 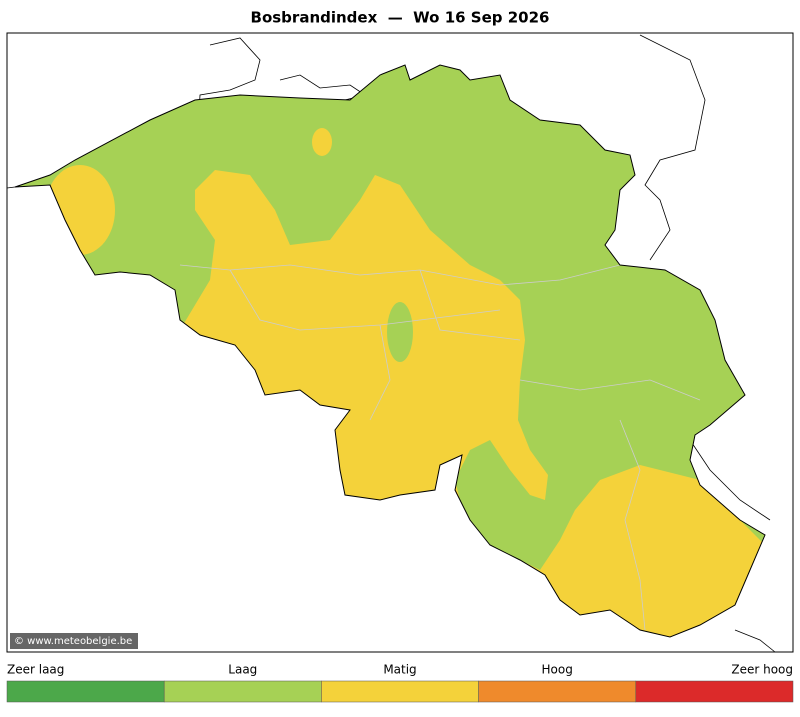 I want to click on legend: Zeer laag Laag Matig Hoog Zeer hoog, so click(x=400, y=683).